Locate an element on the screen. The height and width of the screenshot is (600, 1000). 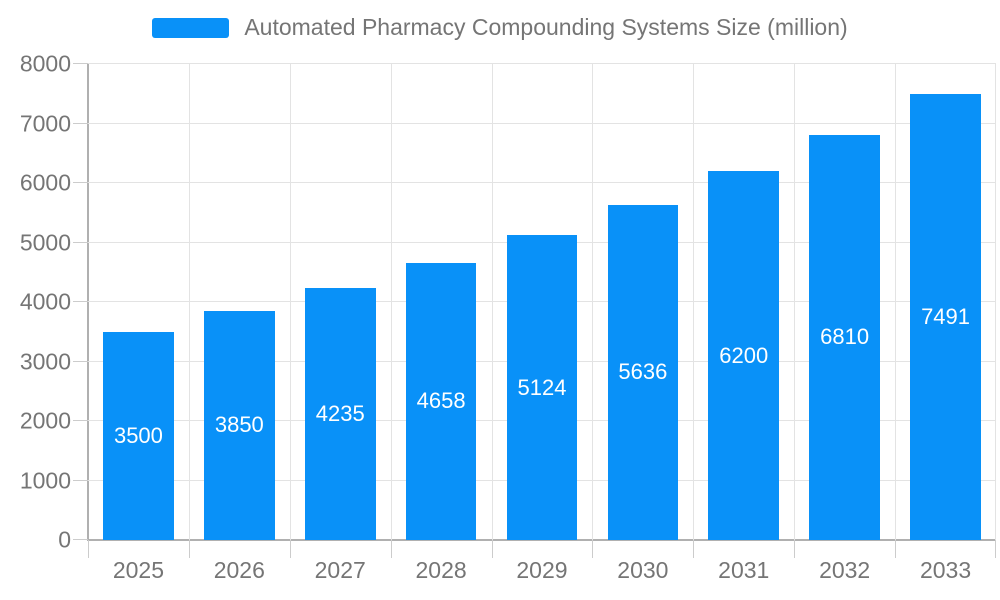
y-axis-label: 7000 is located at coordinates (45, 123).